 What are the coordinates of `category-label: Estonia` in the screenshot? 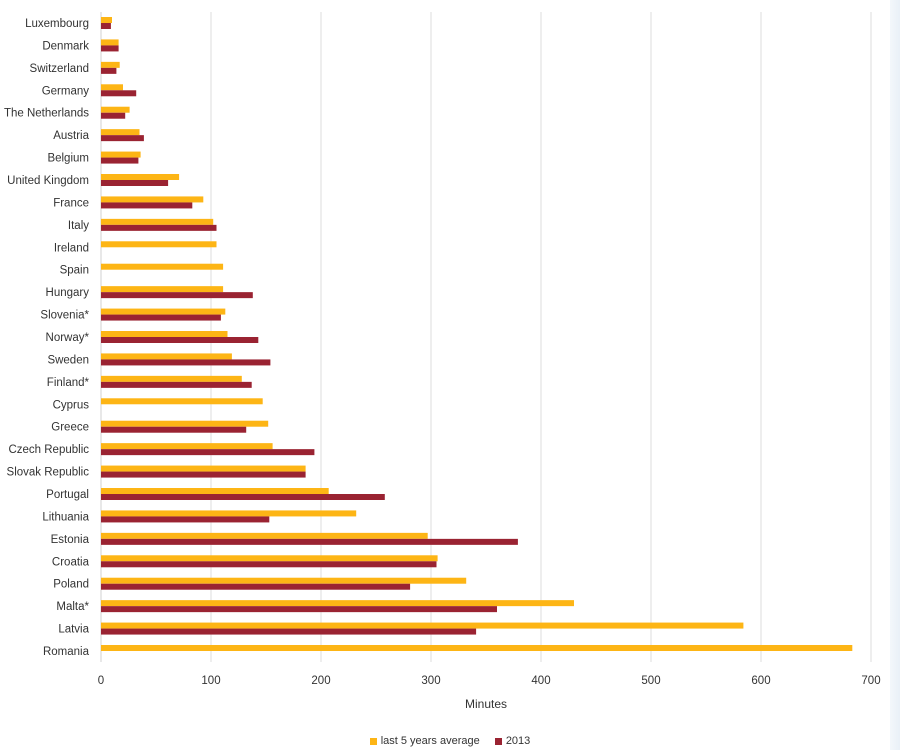 It's located at (70, 540).